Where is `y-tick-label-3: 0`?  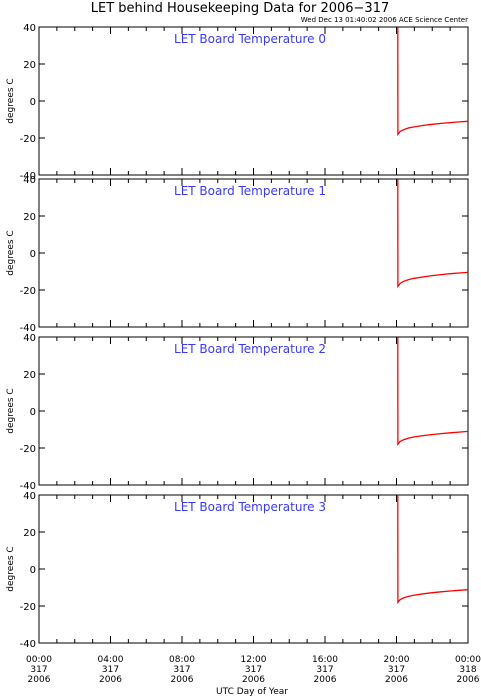
y-tick-label-3: 0 is located at coordinates (33, 570).